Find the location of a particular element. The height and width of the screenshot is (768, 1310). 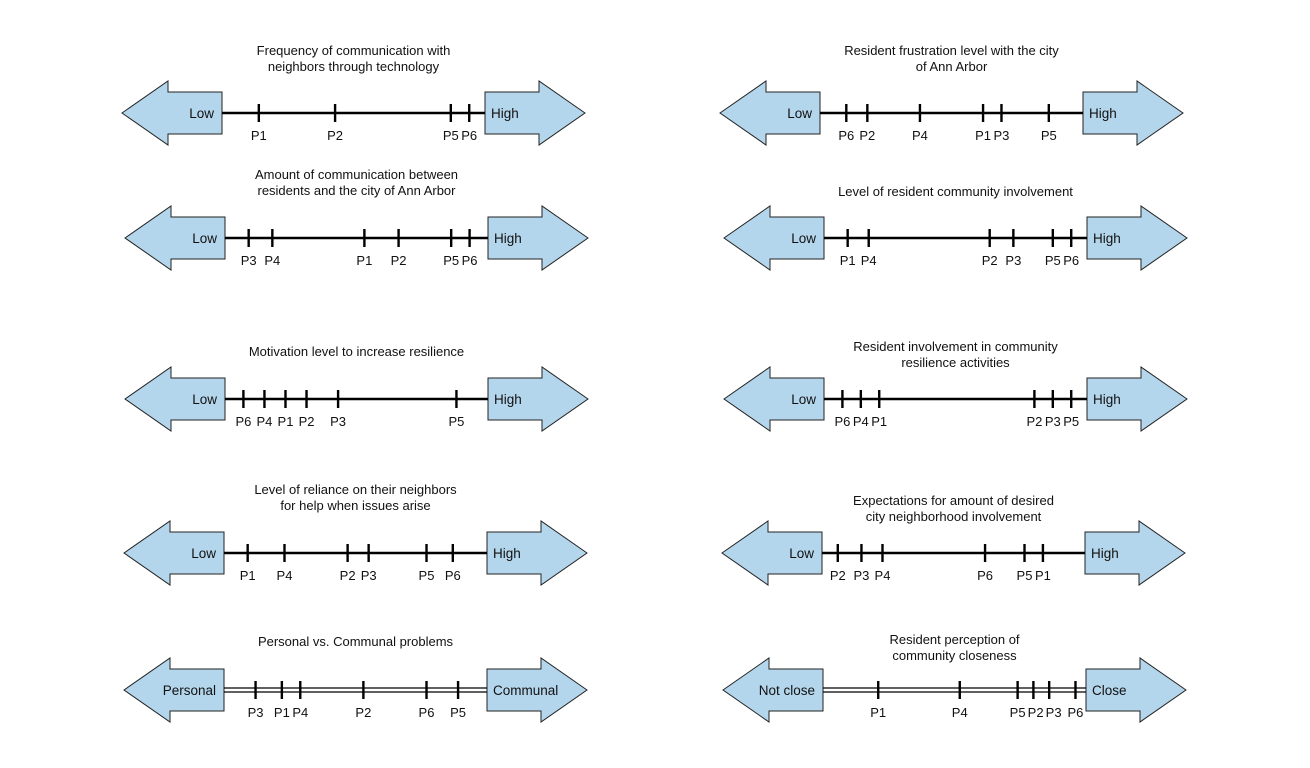

scale-title-line: residents and the city of Ann Arbor is located at coordinates (356, 190).